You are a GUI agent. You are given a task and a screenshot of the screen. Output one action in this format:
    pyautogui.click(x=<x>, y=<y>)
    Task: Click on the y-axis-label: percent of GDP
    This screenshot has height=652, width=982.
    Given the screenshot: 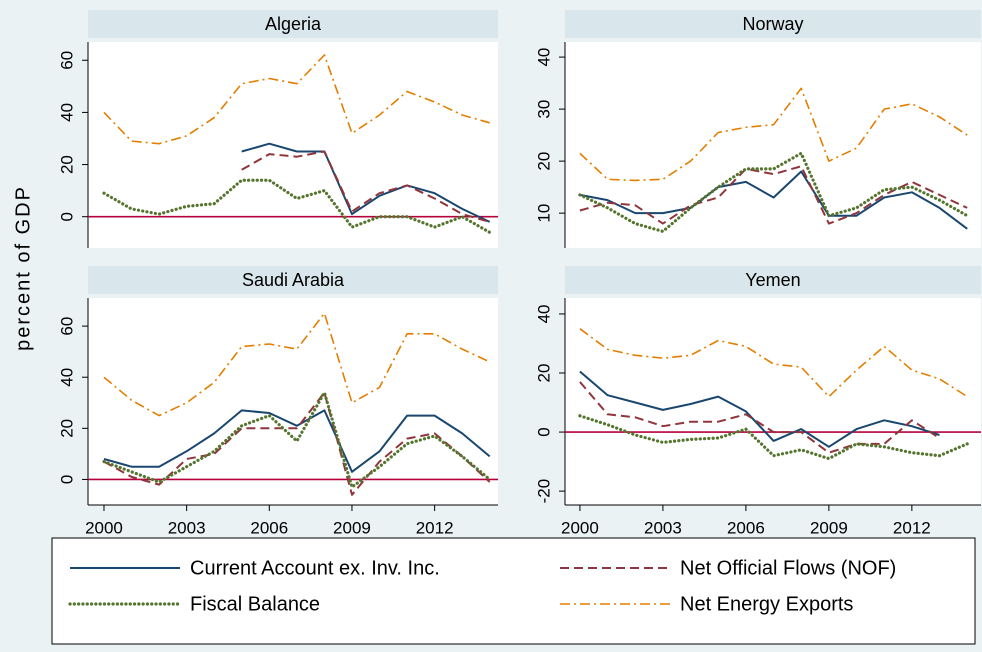 What is the action you would take?
    pyautogui.click(x=23, y=268)
    